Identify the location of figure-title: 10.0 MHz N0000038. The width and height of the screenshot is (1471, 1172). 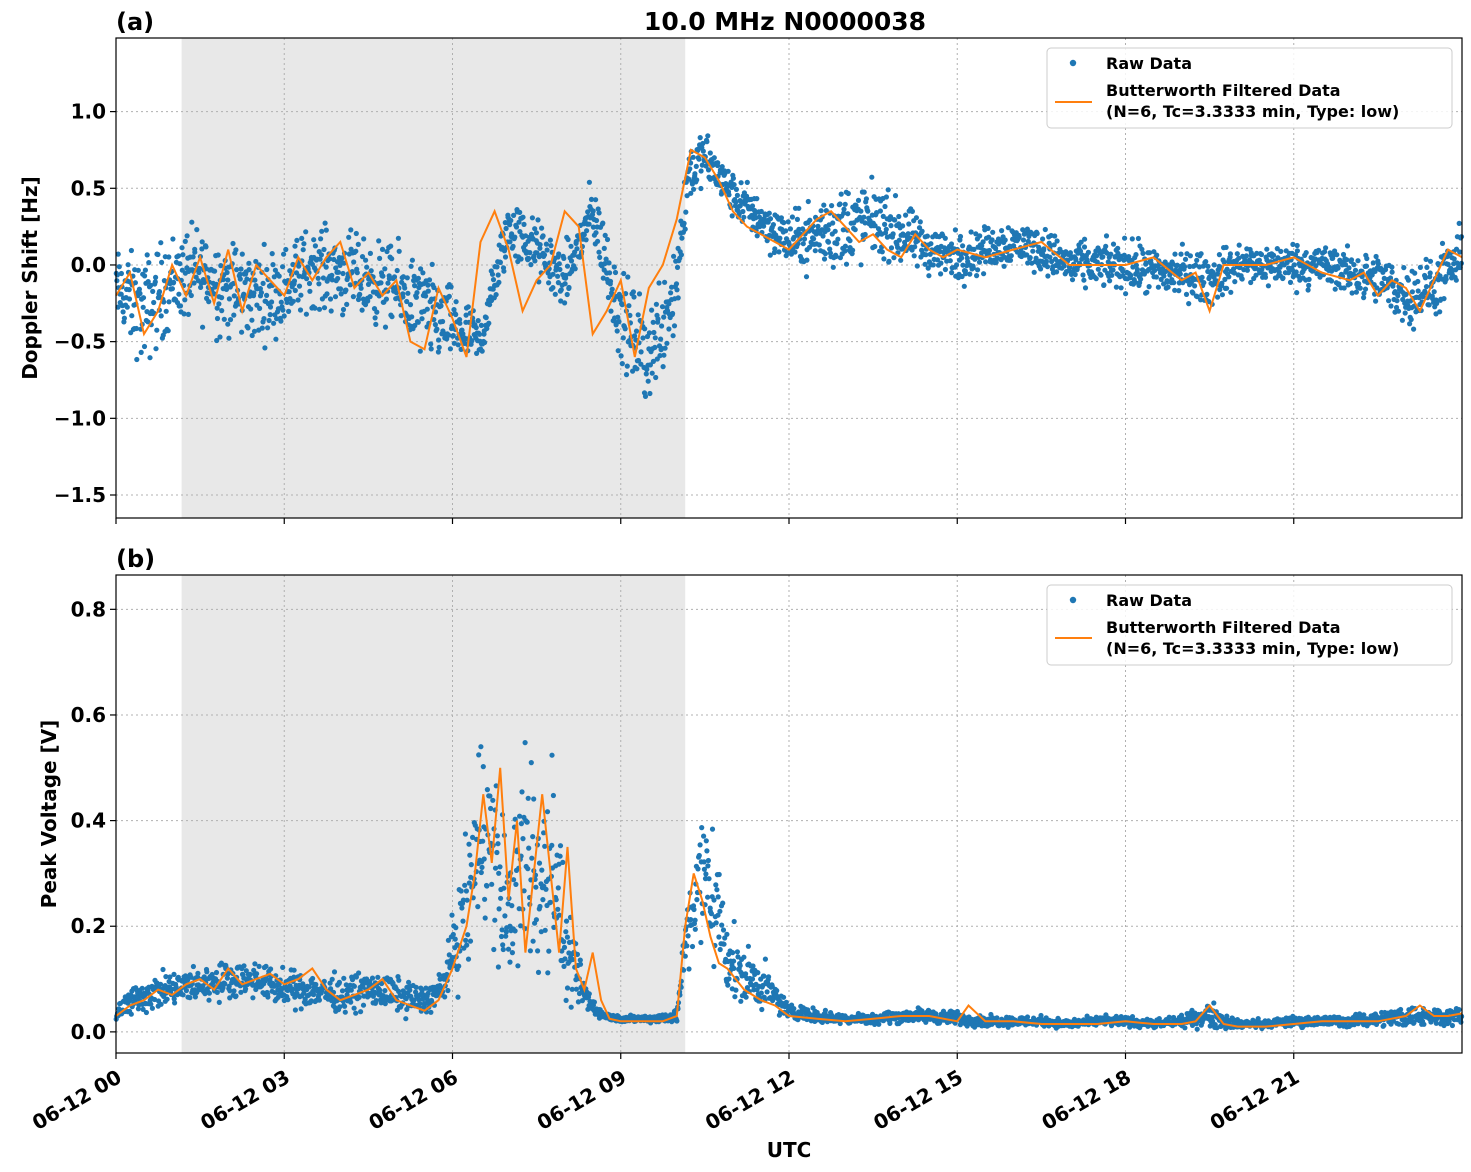
(785, 21).